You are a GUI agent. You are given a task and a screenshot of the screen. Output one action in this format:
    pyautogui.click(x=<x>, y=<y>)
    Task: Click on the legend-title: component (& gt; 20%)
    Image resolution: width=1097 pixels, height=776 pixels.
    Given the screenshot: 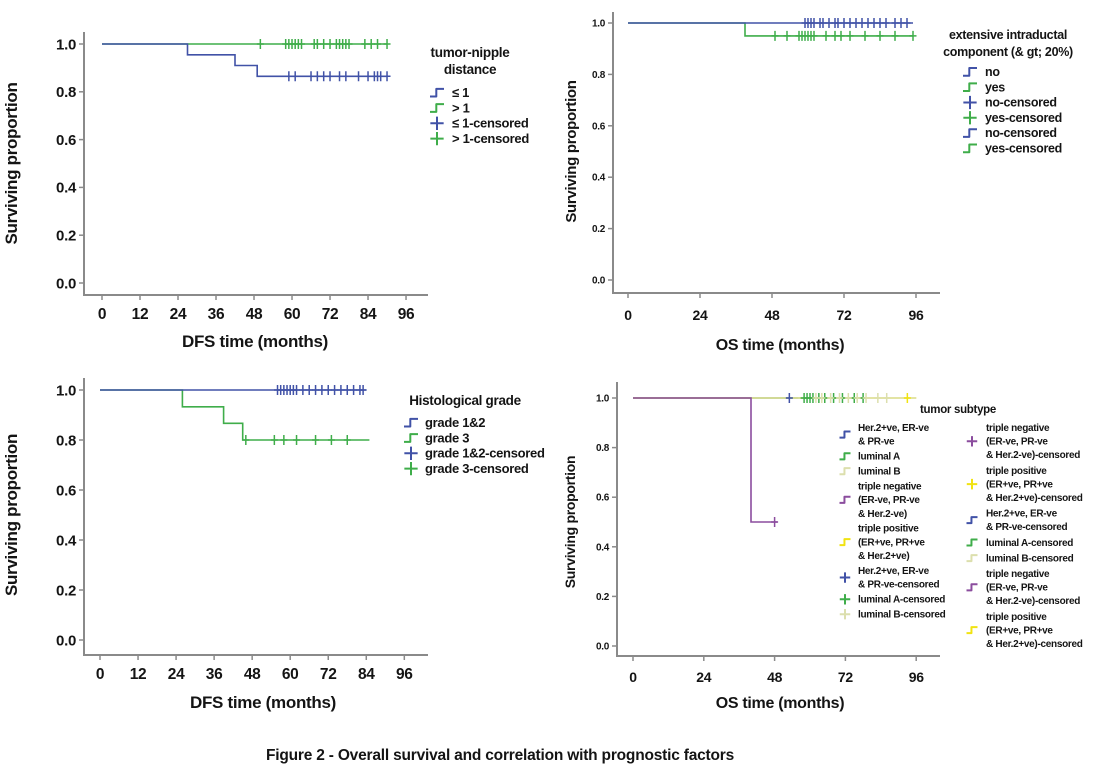 What is the action you would take?
    pyautogui.click(x=1008, y=52)
    